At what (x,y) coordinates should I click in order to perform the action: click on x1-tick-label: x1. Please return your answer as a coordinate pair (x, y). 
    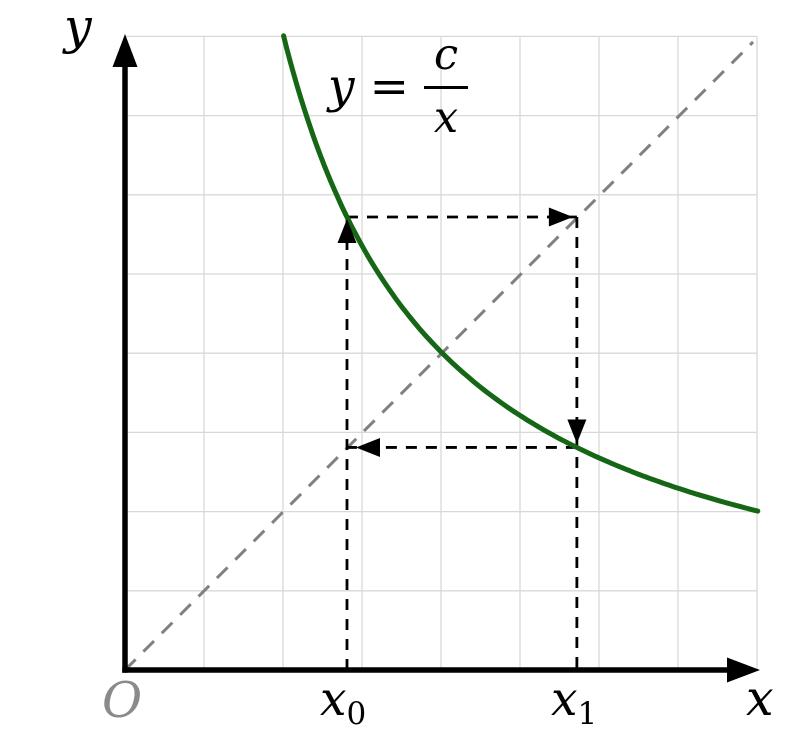
    Looking at the image, I should click on (574, 703).